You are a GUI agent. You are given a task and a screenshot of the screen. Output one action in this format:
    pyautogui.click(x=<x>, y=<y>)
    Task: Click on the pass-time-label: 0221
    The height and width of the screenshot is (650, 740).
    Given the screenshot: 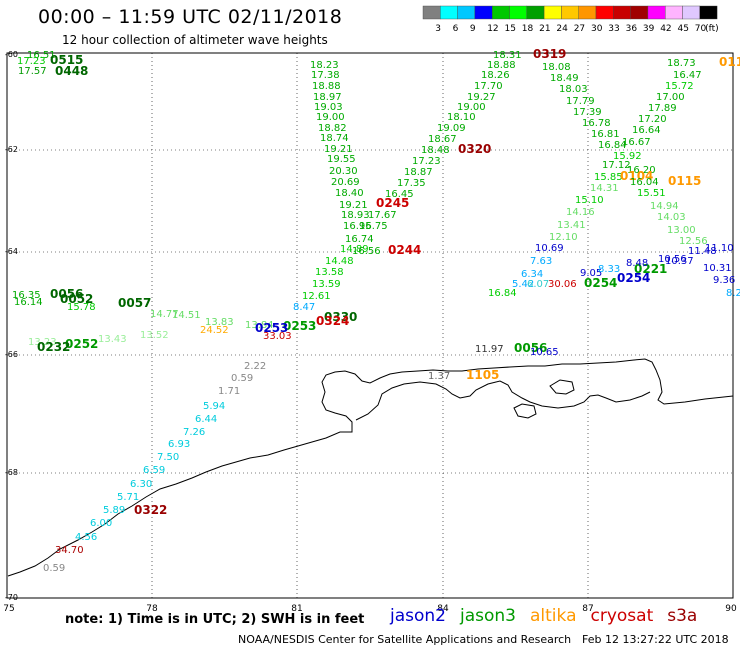 What is the action you would take?
    pyautogui.click(x=650, y=269)
    